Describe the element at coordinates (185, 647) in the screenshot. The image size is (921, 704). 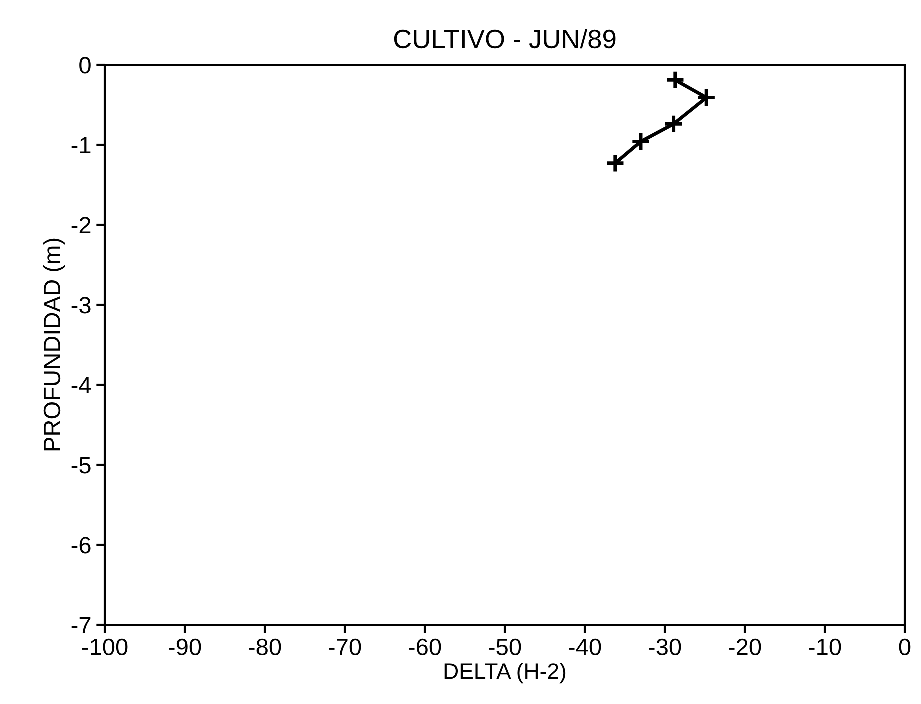
I see `x-tick-label: -90` at that location.